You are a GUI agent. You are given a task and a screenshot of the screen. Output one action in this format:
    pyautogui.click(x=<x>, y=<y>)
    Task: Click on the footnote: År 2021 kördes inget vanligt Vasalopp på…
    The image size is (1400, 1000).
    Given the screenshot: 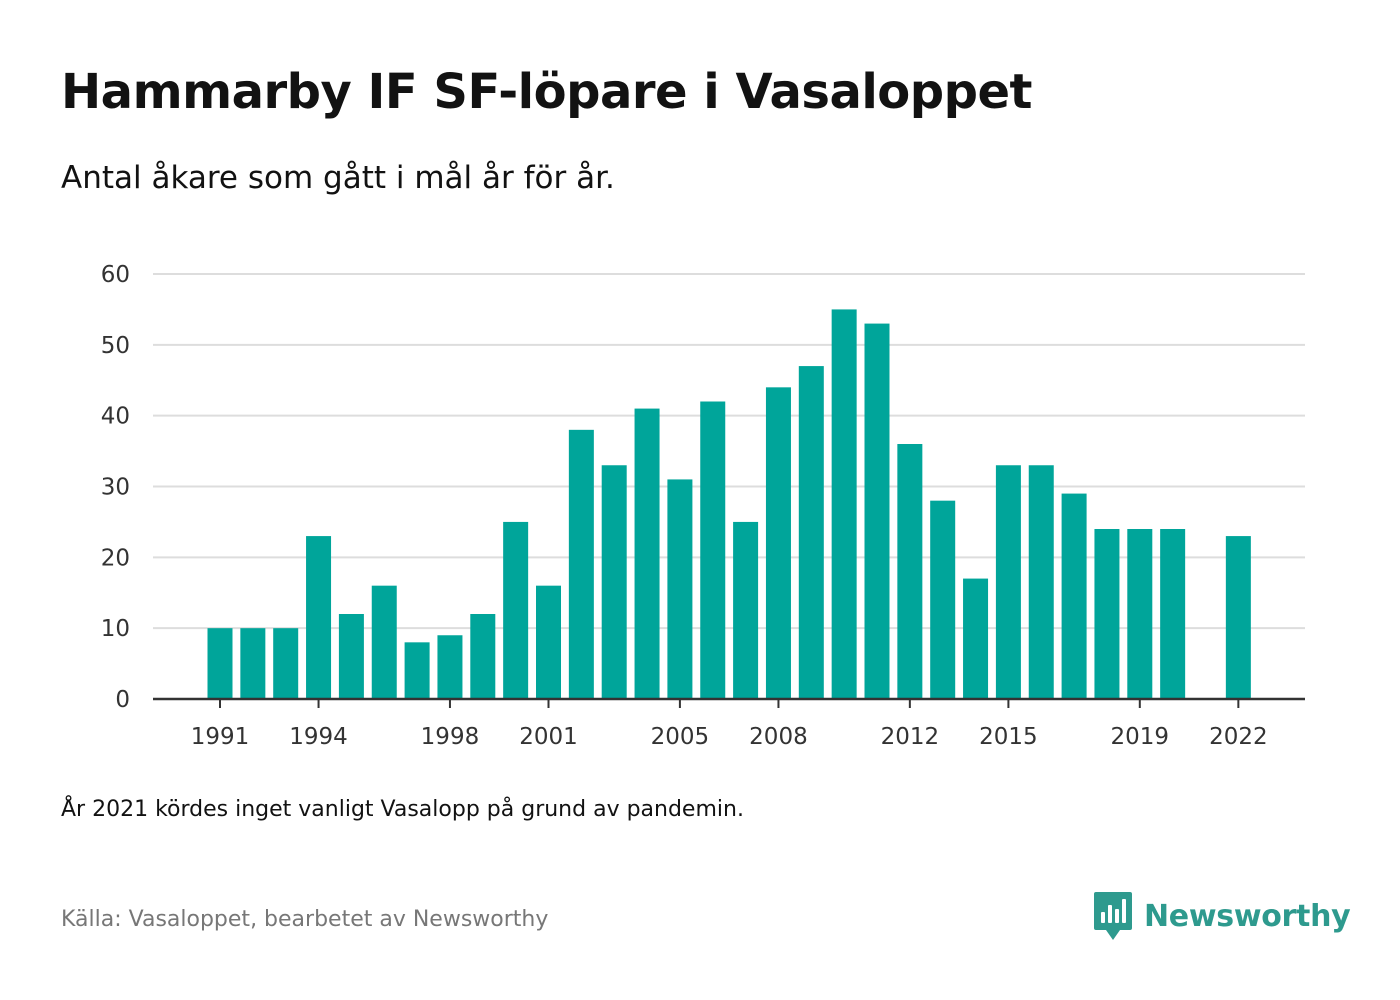 What is the action you would take?
    pyautogui.click(x=402, y=809)
    